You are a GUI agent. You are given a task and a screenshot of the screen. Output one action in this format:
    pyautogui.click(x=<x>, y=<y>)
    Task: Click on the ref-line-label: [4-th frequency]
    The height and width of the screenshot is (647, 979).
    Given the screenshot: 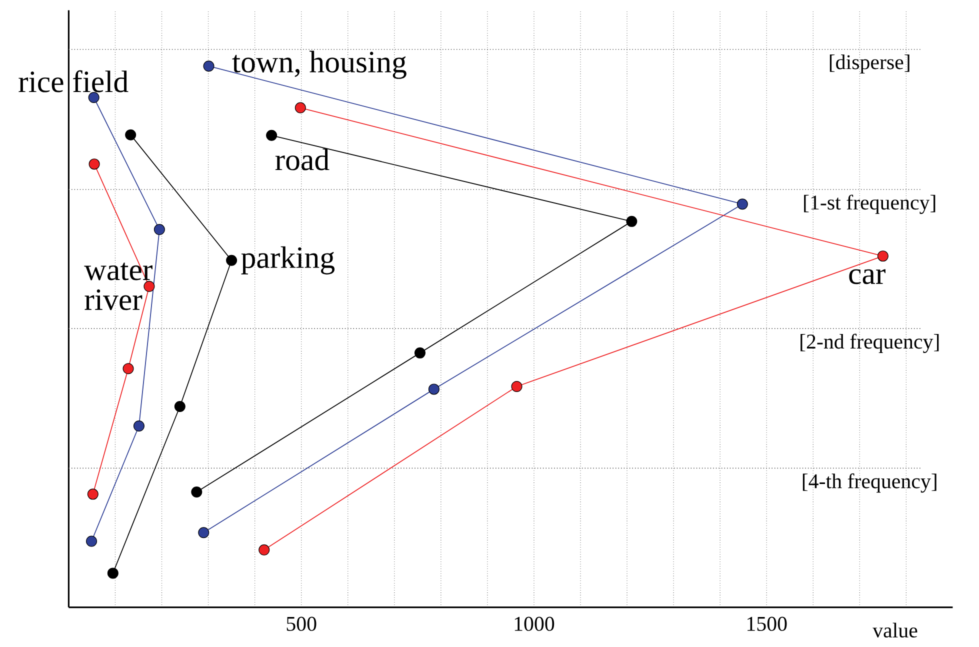 What is the action you would take?
    pyautogui.click(x=869, y=483)
    